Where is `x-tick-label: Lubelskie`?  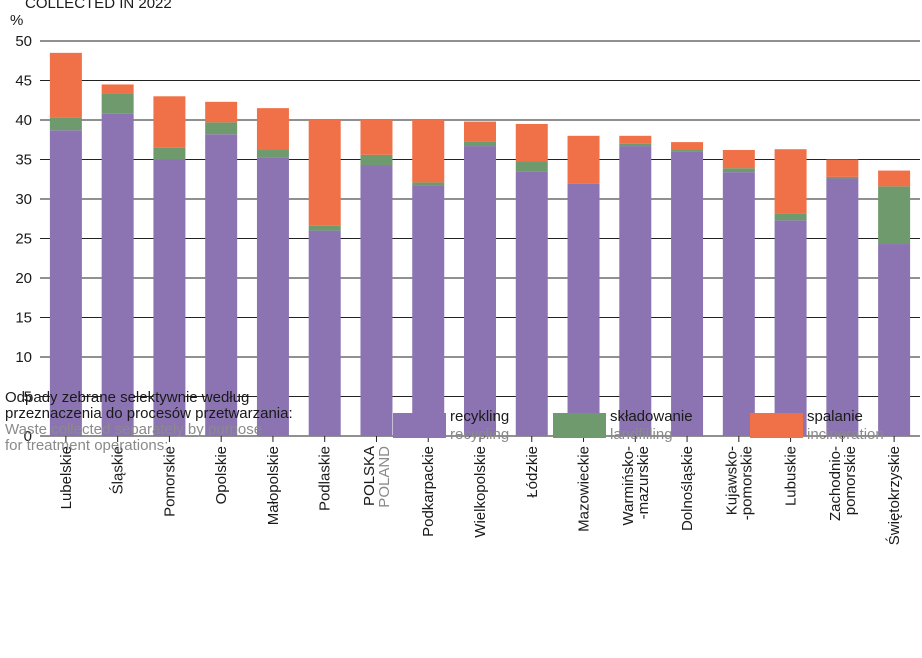
x-tick-label: Lubelskie is located at coordinates (66, 477).